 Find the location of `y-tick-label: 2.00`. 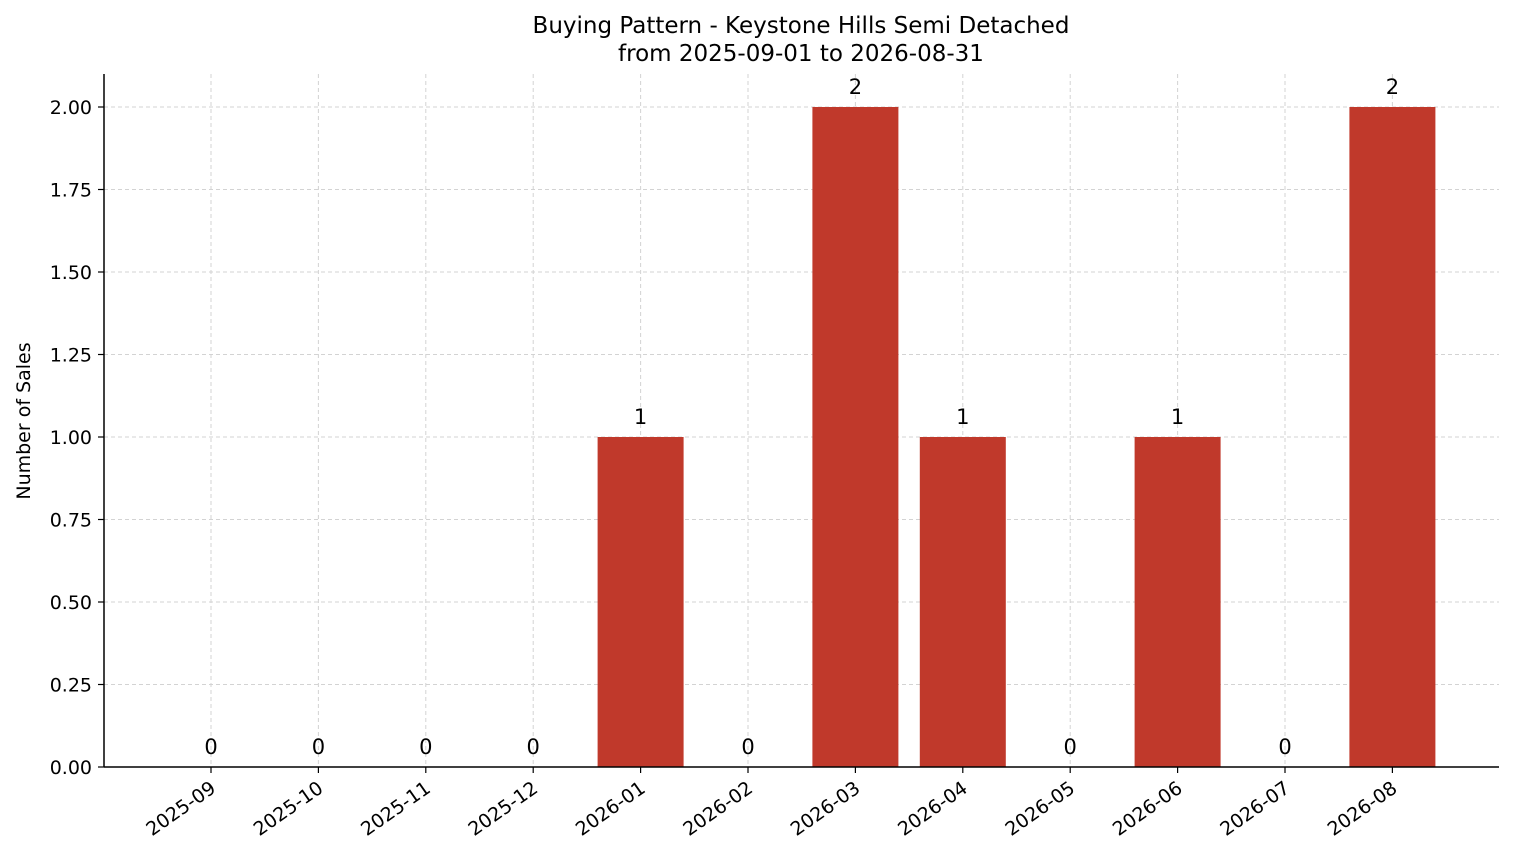

y-tick-label: 2.00 is located at coordinates (71, 108).